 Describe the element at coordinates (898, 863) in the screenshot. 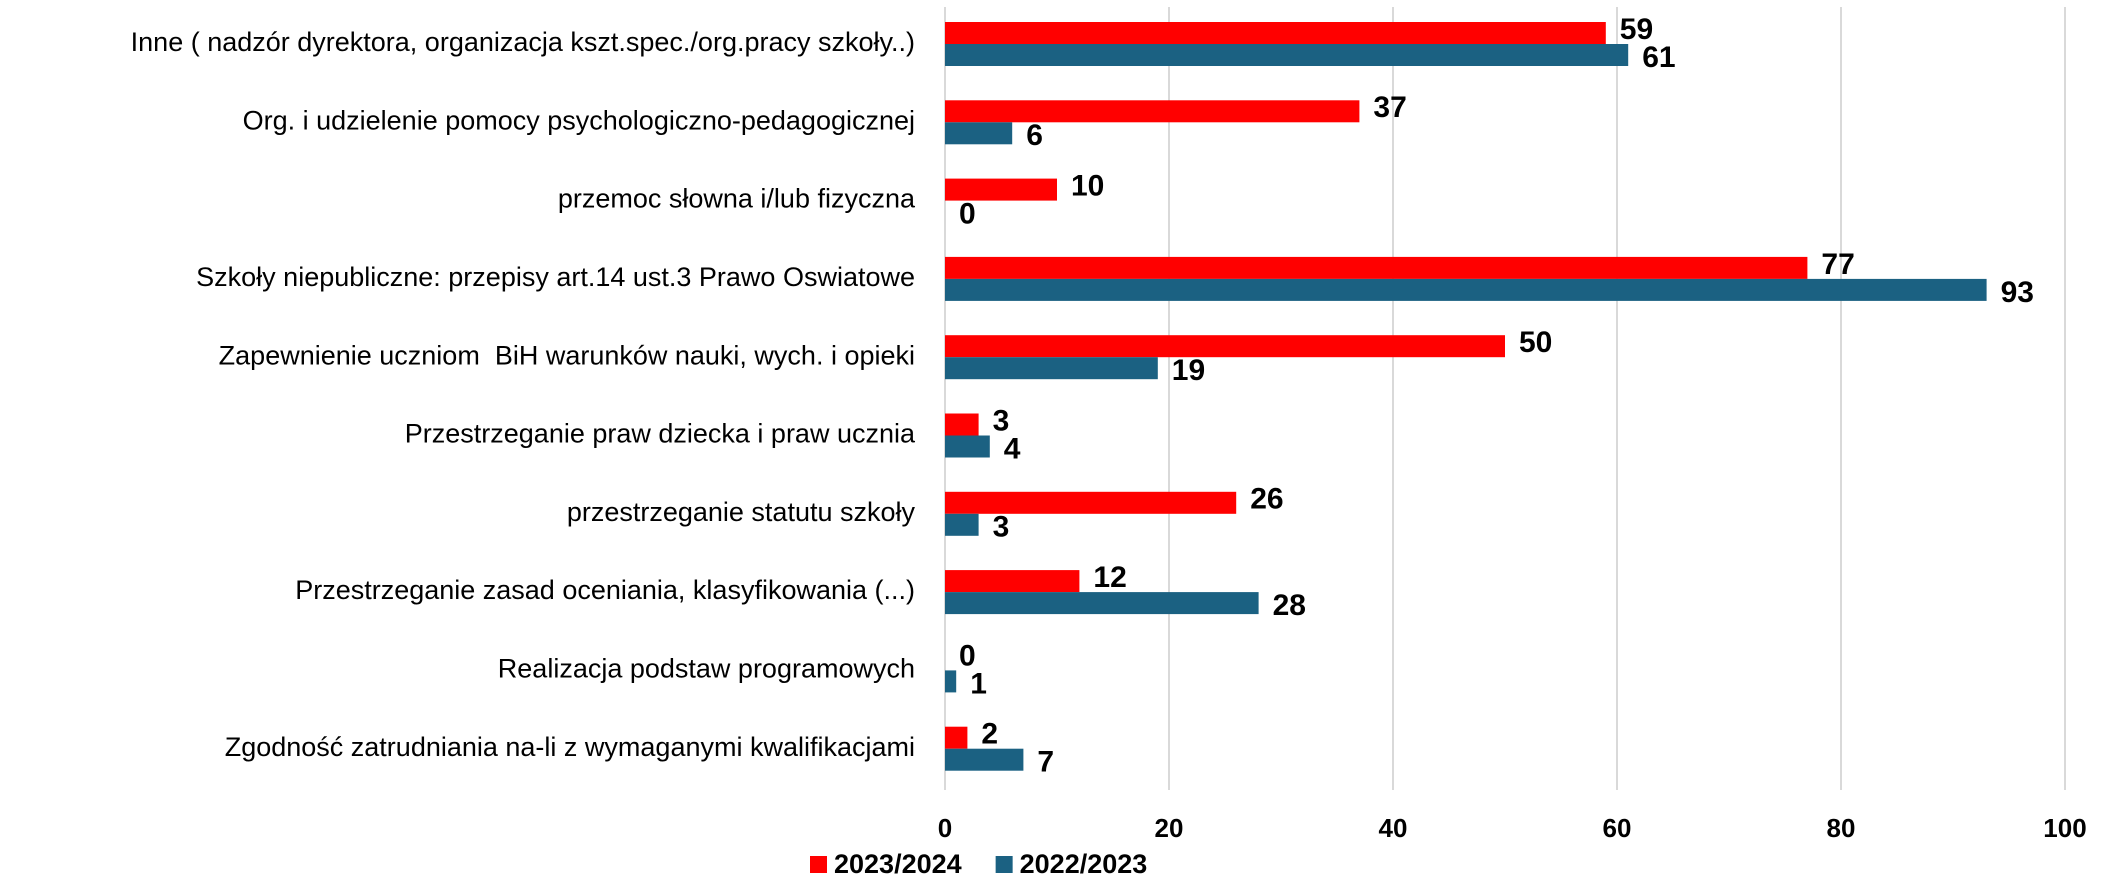

I see `legend-label: 2023/2024` at that location.